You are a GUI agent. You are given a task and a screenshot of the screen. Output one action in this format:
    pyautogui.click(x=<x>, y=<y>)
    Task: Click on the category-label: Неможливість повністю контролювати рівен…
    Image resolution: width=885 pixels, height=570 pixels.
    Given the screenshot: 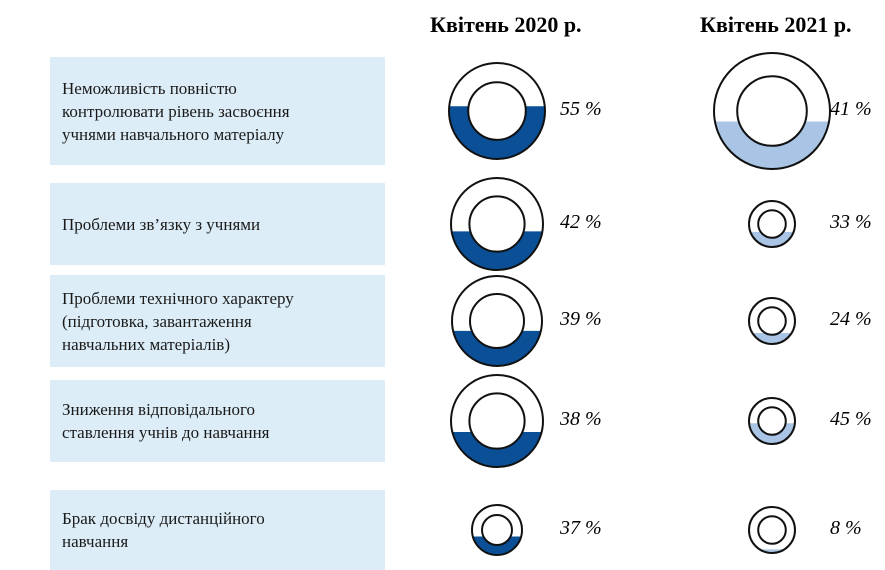 What is the action you would take?
    pyautogui.click(x=217, y=111)
    